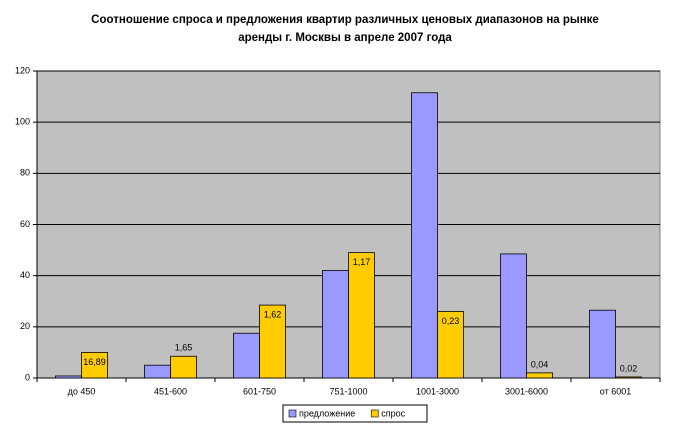 This screenshot has height=431, width=690. What do you see at coordinates (170, 391) in the screenshot?
I see `x-tick-label: 451-600` at bounding box center [170, 391].